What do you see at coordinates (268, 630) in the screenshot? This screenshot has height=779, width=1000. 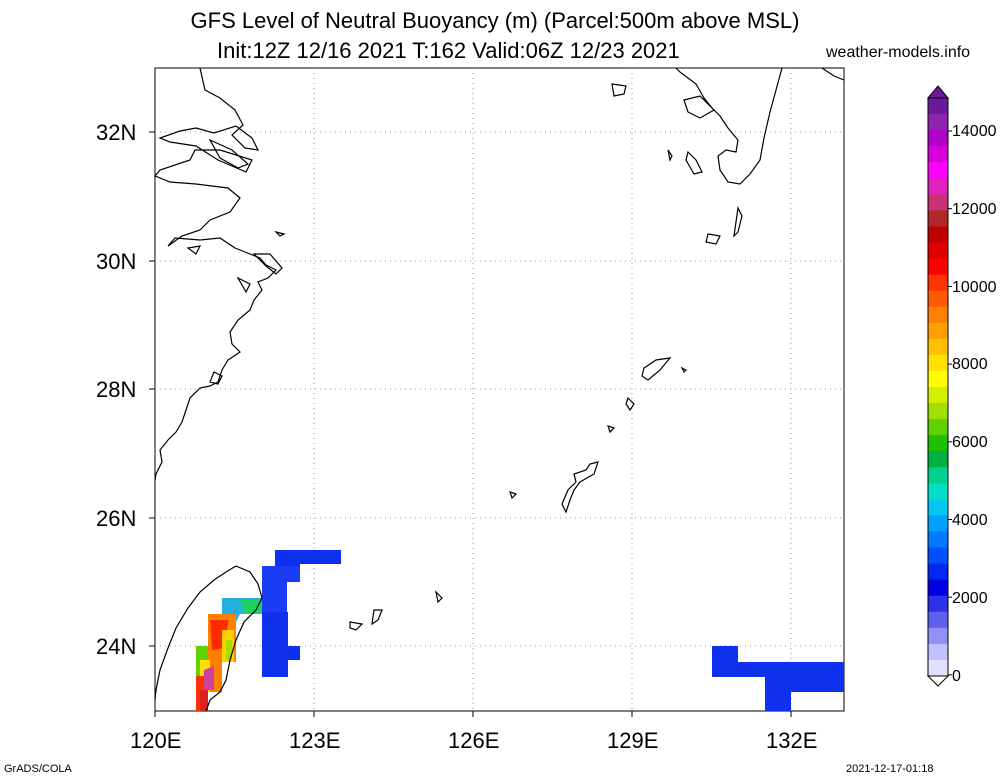 I see `buoyancy-shading-taiwan` at bounding box center [268, 630].